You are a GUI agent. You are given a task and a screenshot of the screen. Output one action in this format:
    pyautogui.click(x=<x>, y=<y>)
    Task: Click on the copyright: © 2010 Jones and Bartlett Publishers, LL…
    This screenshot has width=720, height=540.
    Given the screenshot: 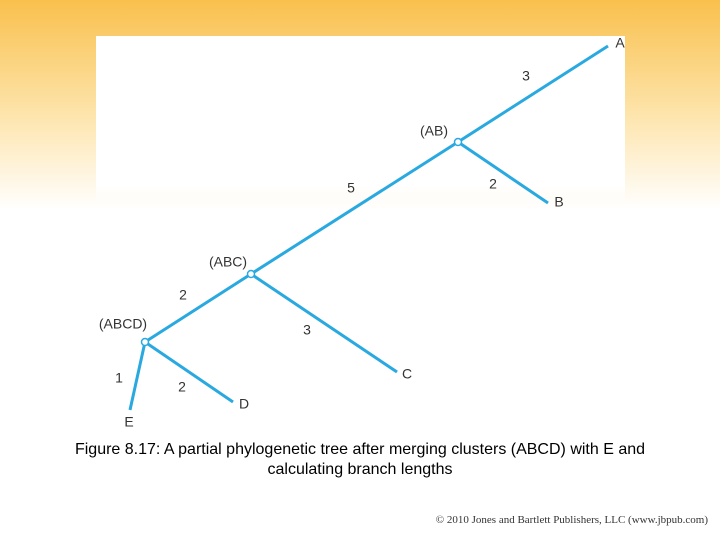 What is the action you would take?
    pyautogui.click(x=571, y=520)
    